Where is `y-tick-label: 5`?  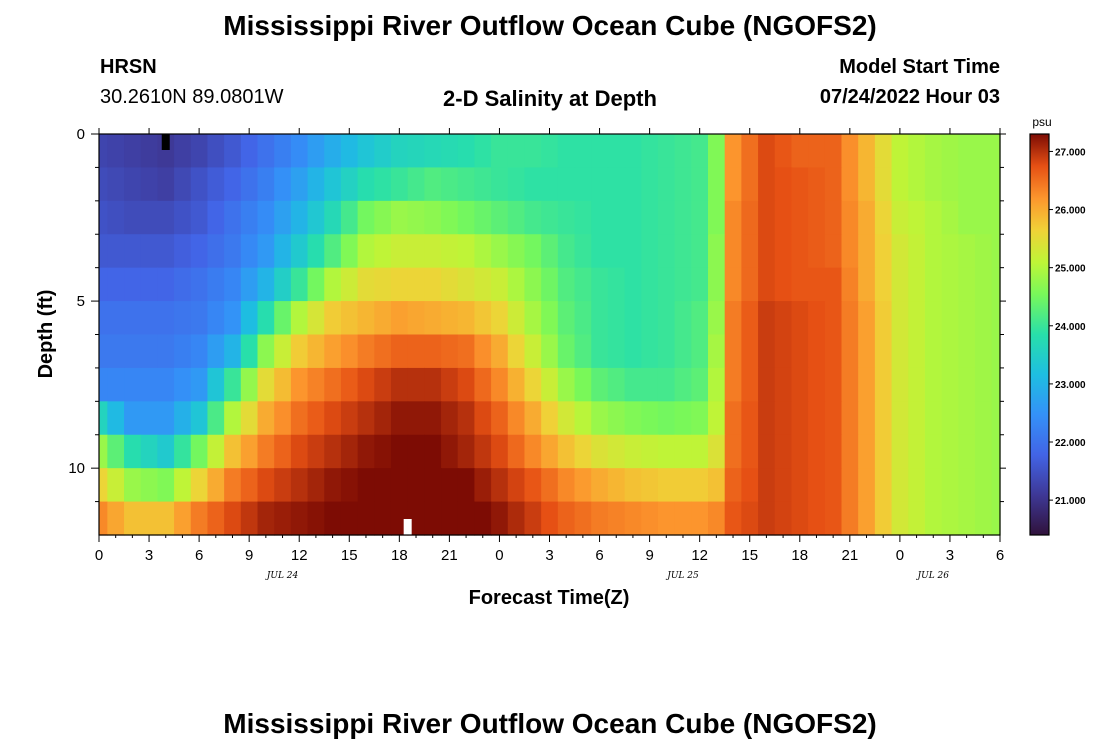
y-tick-label: 5 is located at coordinates (81, 301).